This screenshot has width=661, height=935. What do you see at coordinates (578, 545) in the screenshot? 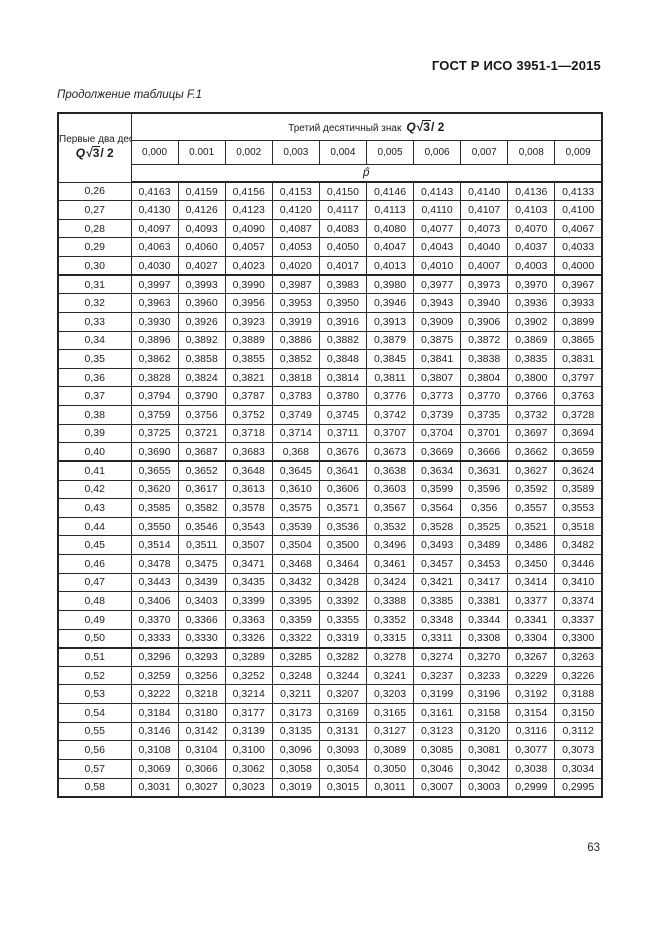
I see `table-cell: 0,3482` at bounding box center [578, 545].